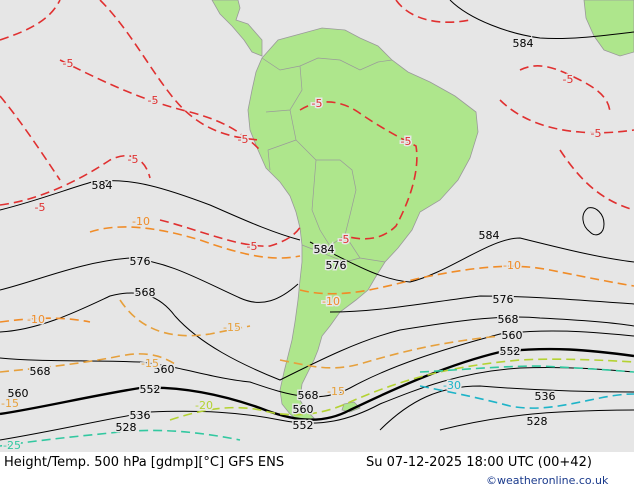  I want to click on falkland-islands, so click(351, 407).